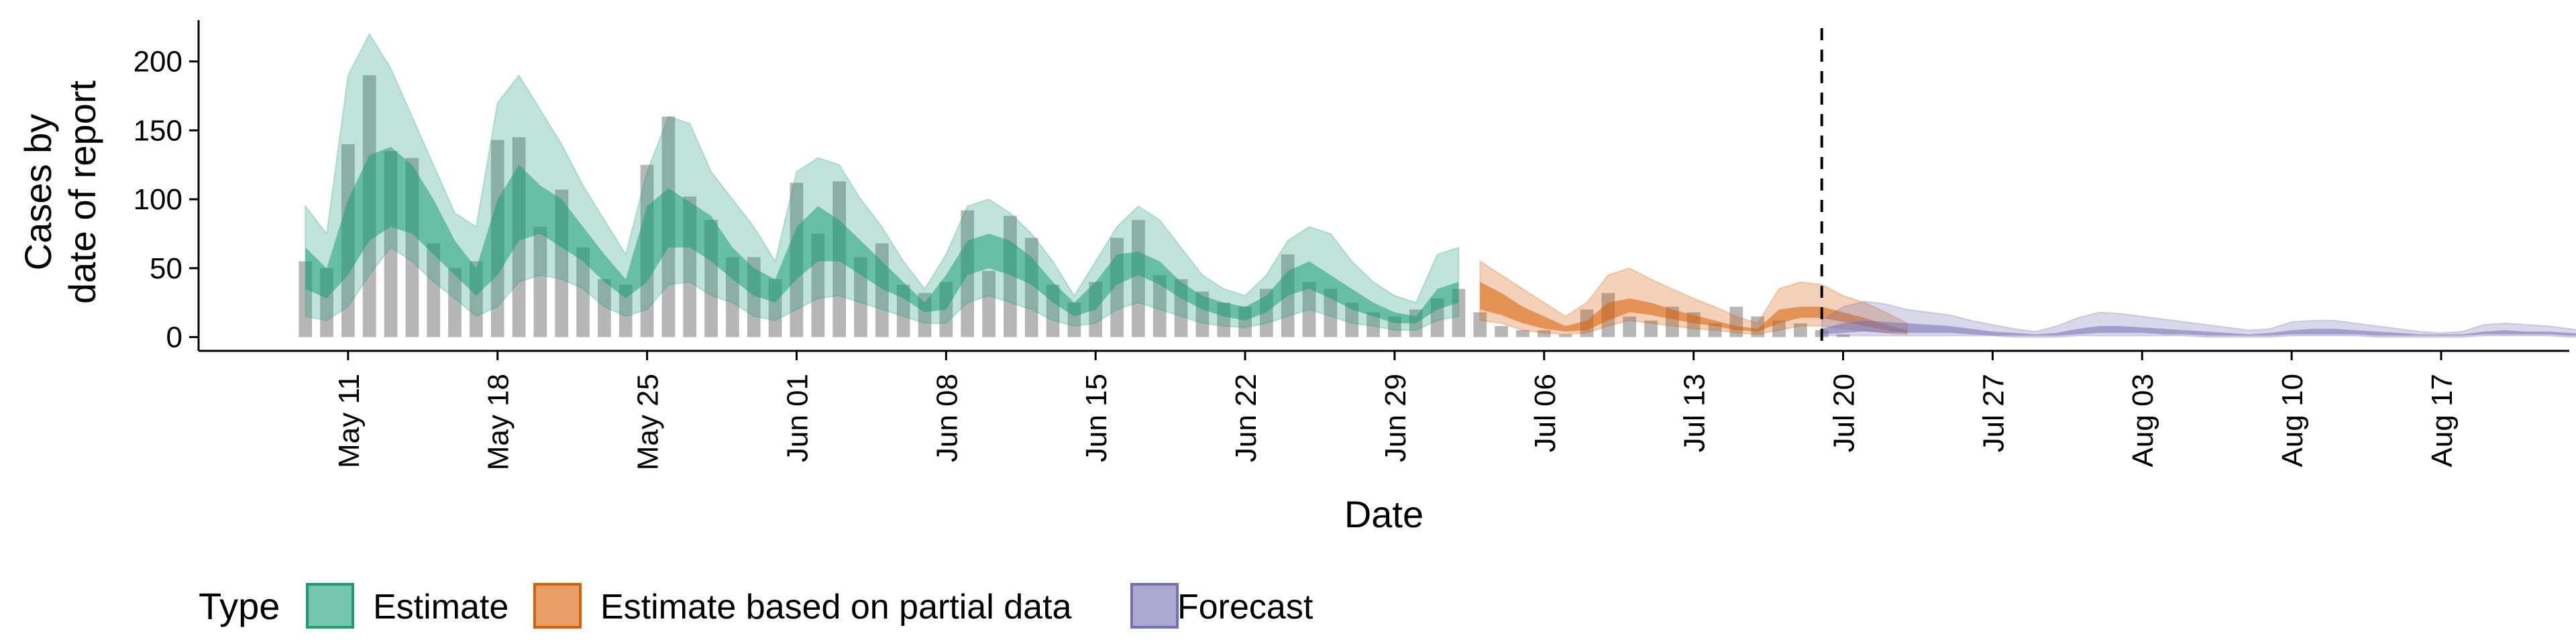 The image size is (2576, 644). Describe the element at coordinates (2292, 420) in the screenshot. I see `x-tick-label: Aug 10` at that location.